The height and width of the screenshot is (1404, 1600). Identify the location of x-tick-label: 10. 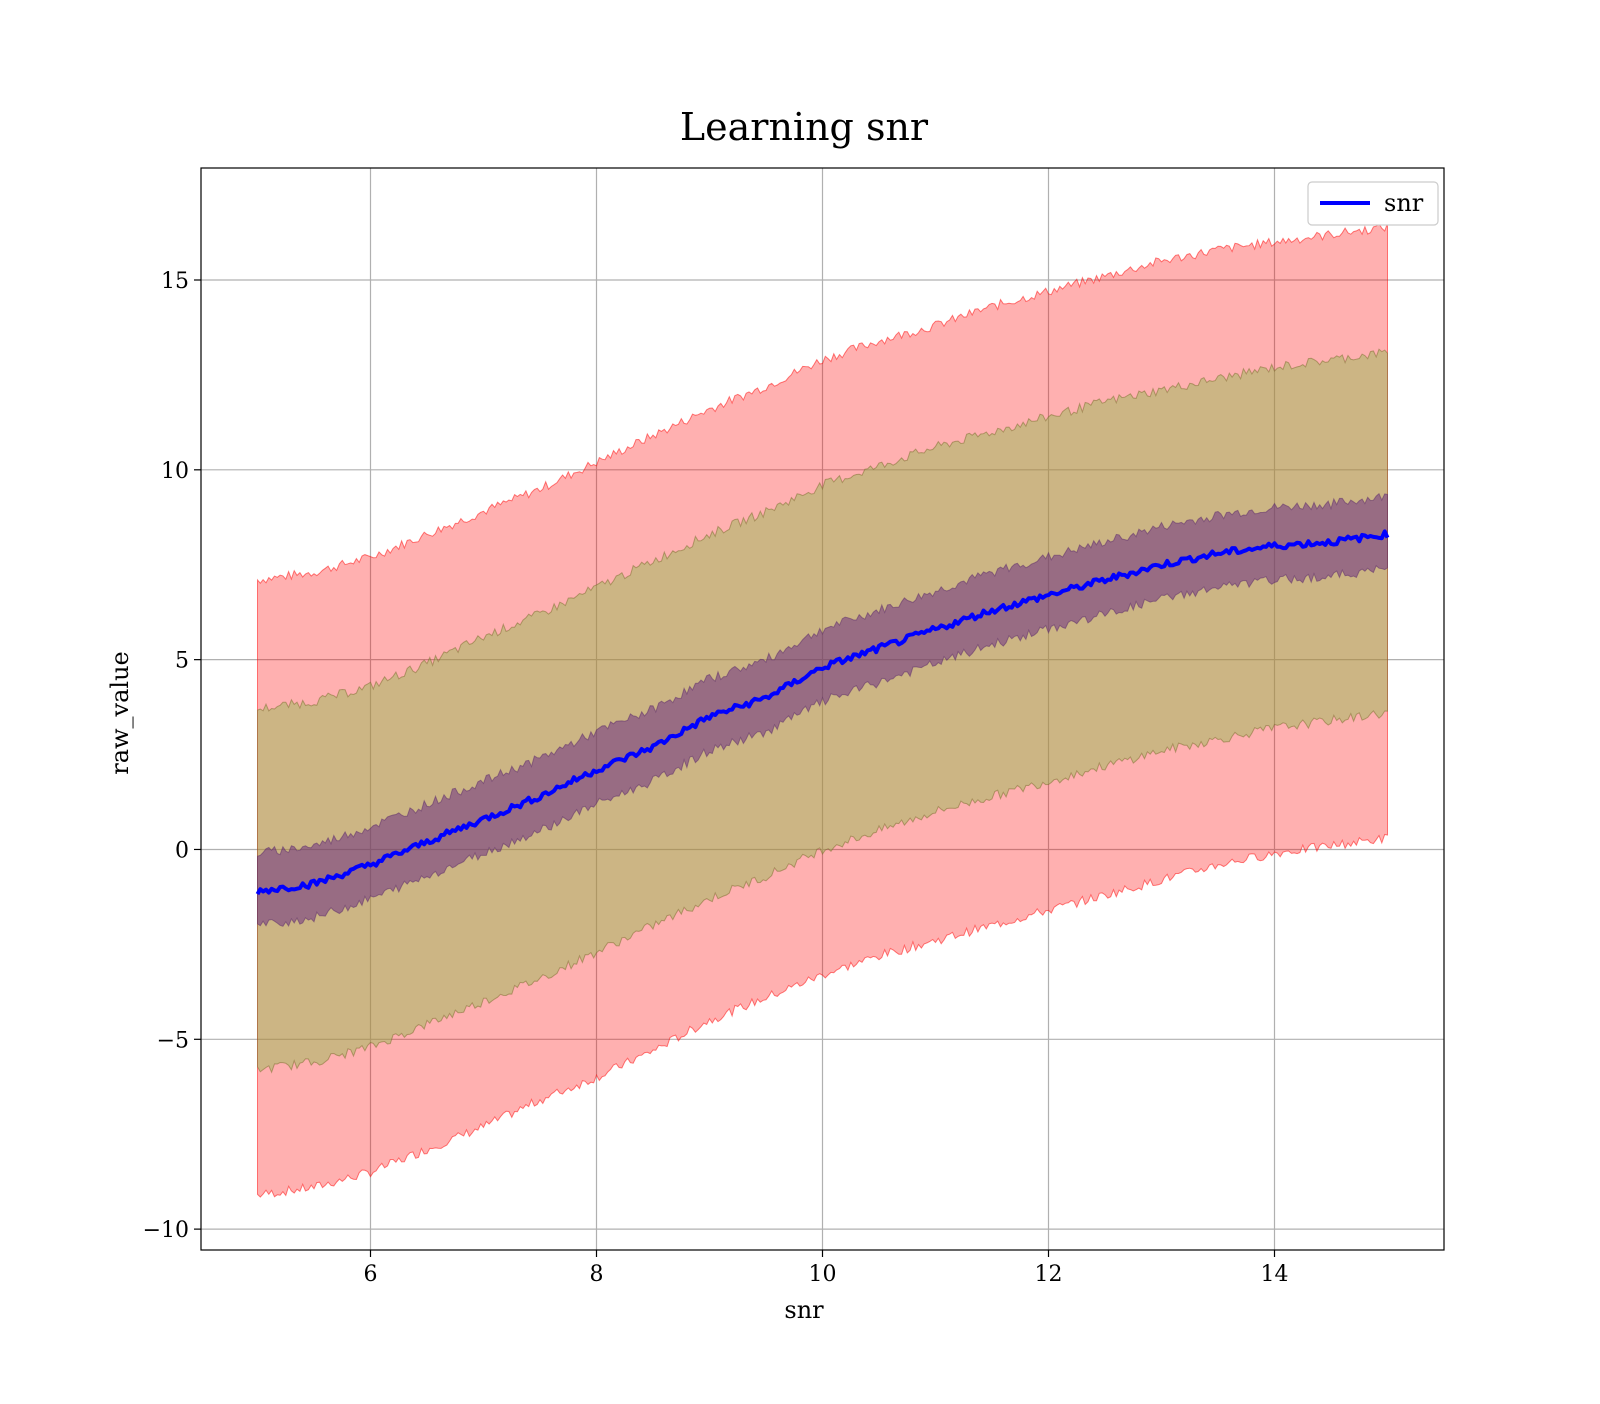
(823, 1274).